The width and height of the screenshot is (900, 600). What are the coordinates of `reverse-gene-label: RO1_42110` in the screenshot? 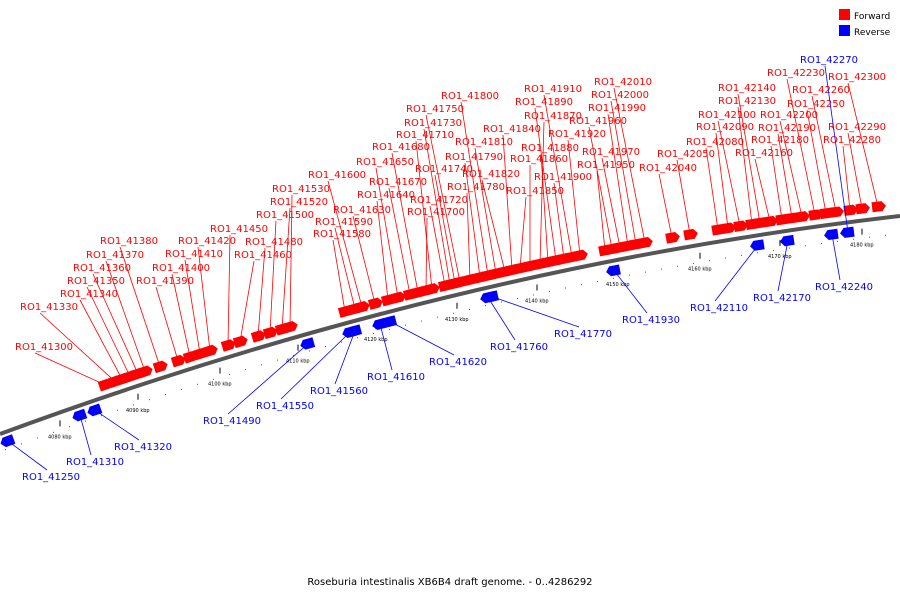 It's located at (719, 308).